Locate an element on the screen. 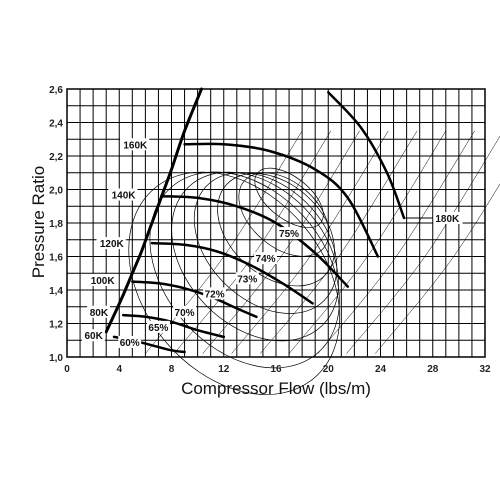  x-tick-label: 20 is located at coordinates (329, 369).